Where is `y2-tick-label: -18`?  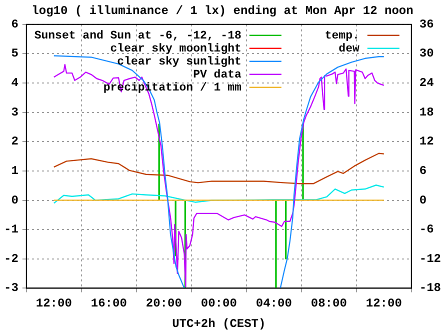 y2-tick-label: -18 is located at coordinates (430, 288).